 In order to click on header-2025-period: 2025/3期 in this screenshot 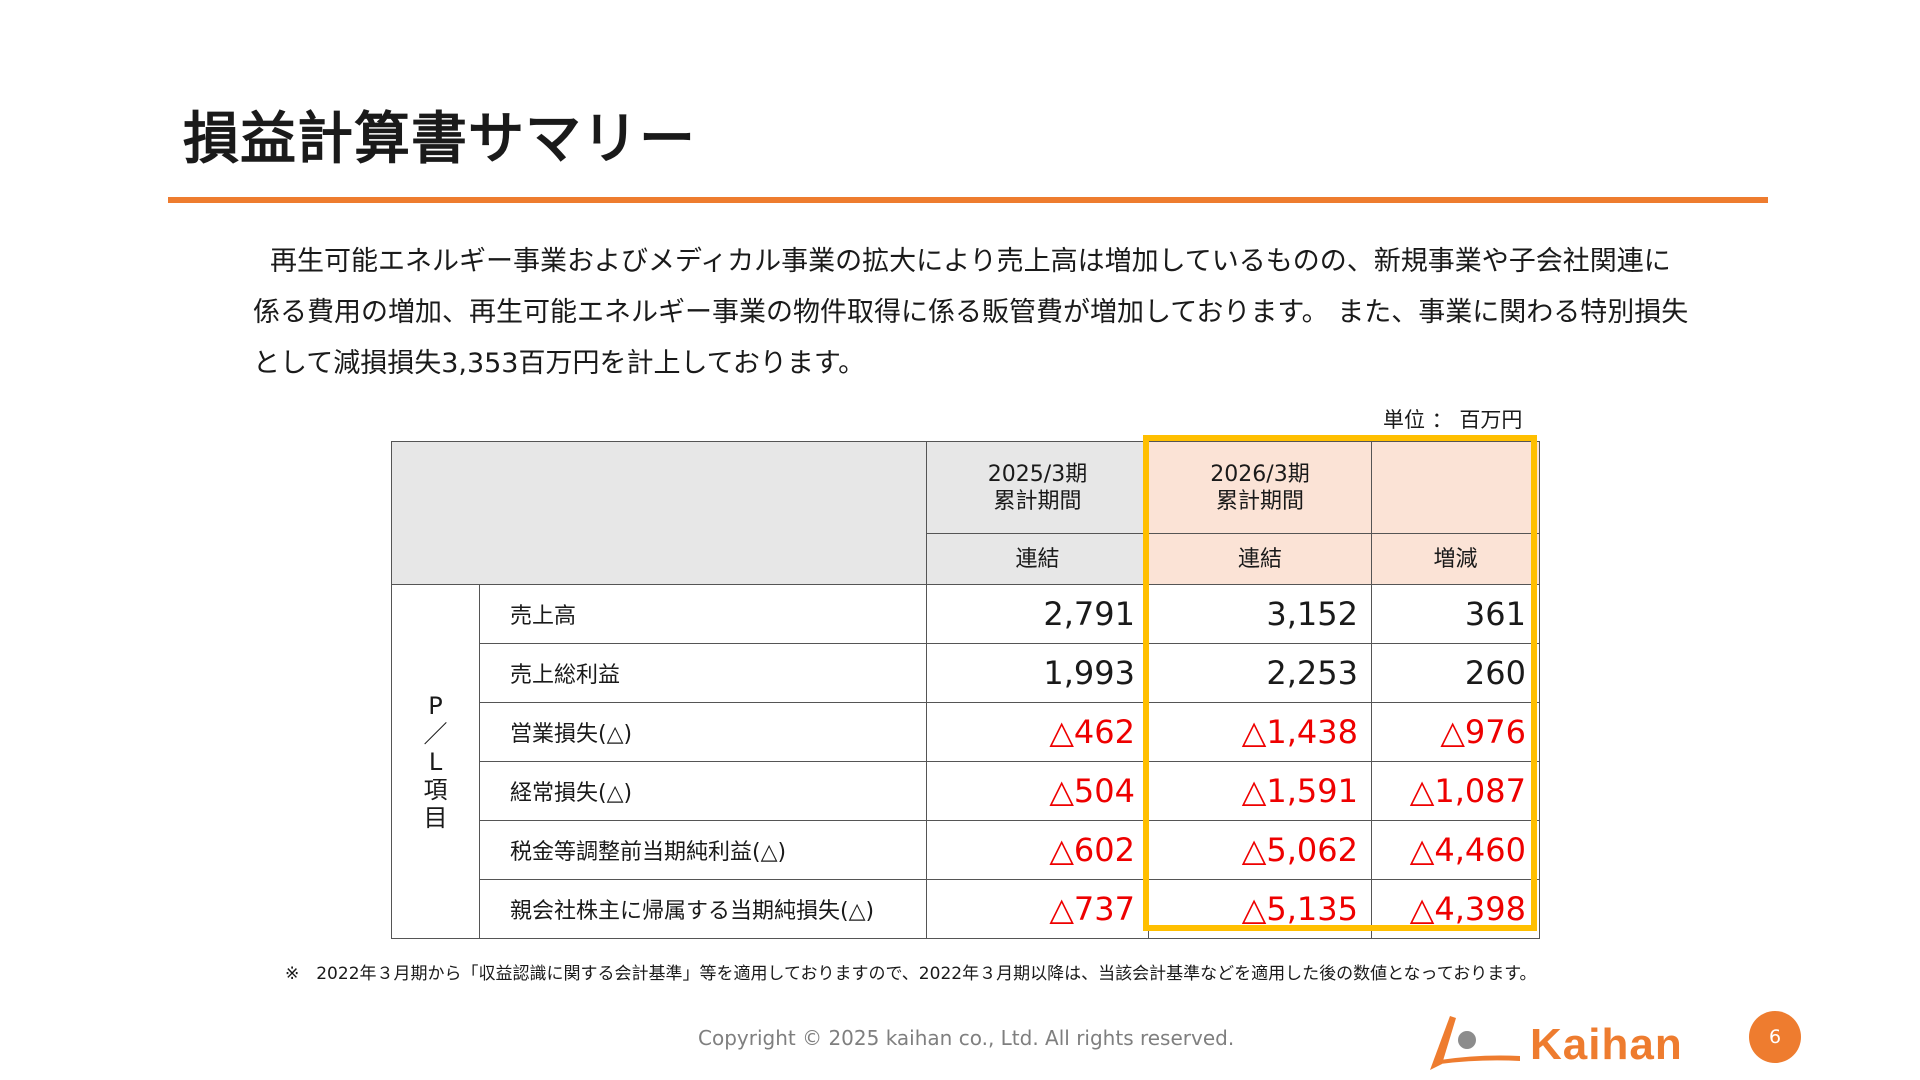, I will do `click(1037, 474)`.